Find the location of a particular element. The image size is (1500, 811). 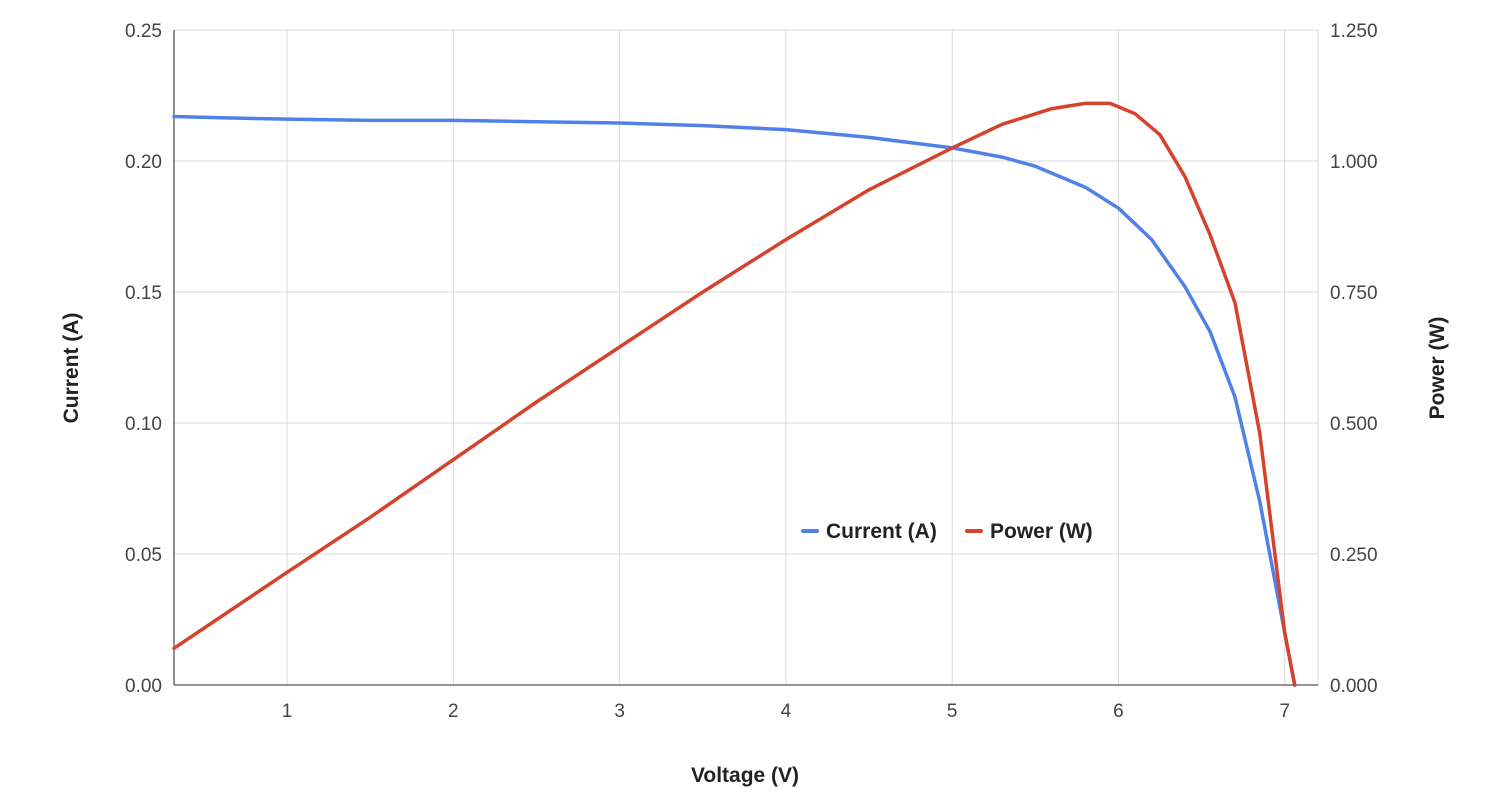

x-tick-label: 2 is located at coordinates (453, 711).